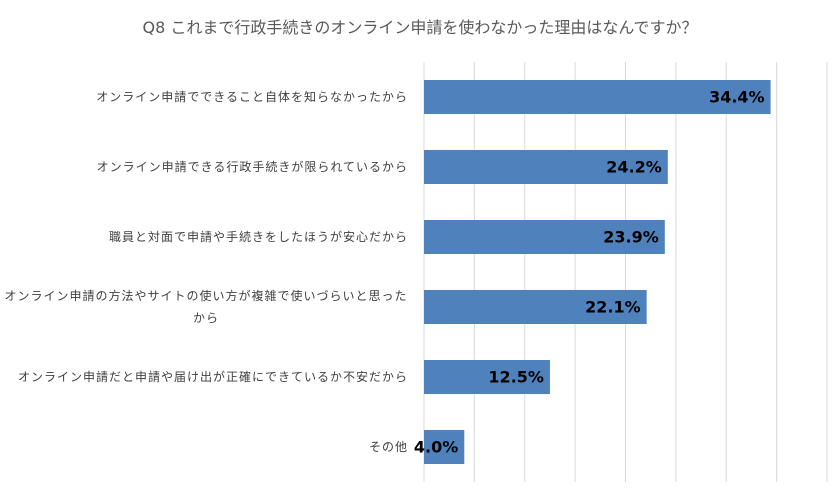  Describe the element at coordinates (212, 377) in the screenshot. I see `y-tick-label: オンライン申請だと申請や届け出が正確にできているか不安だから` at that location.